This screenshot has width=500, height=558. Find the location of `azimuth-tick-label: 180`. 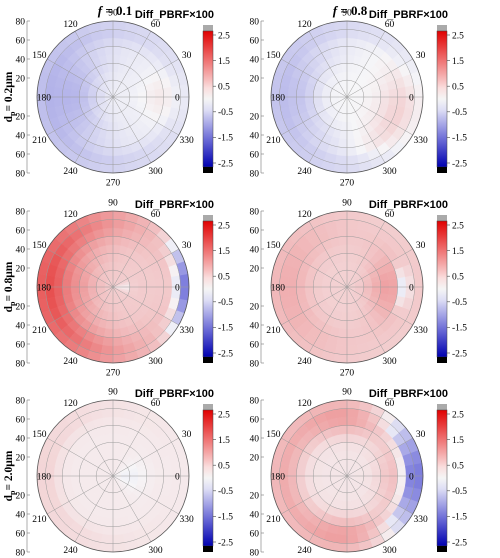

azimuth-tick-label: 180 is located at coordinates (44, 99).